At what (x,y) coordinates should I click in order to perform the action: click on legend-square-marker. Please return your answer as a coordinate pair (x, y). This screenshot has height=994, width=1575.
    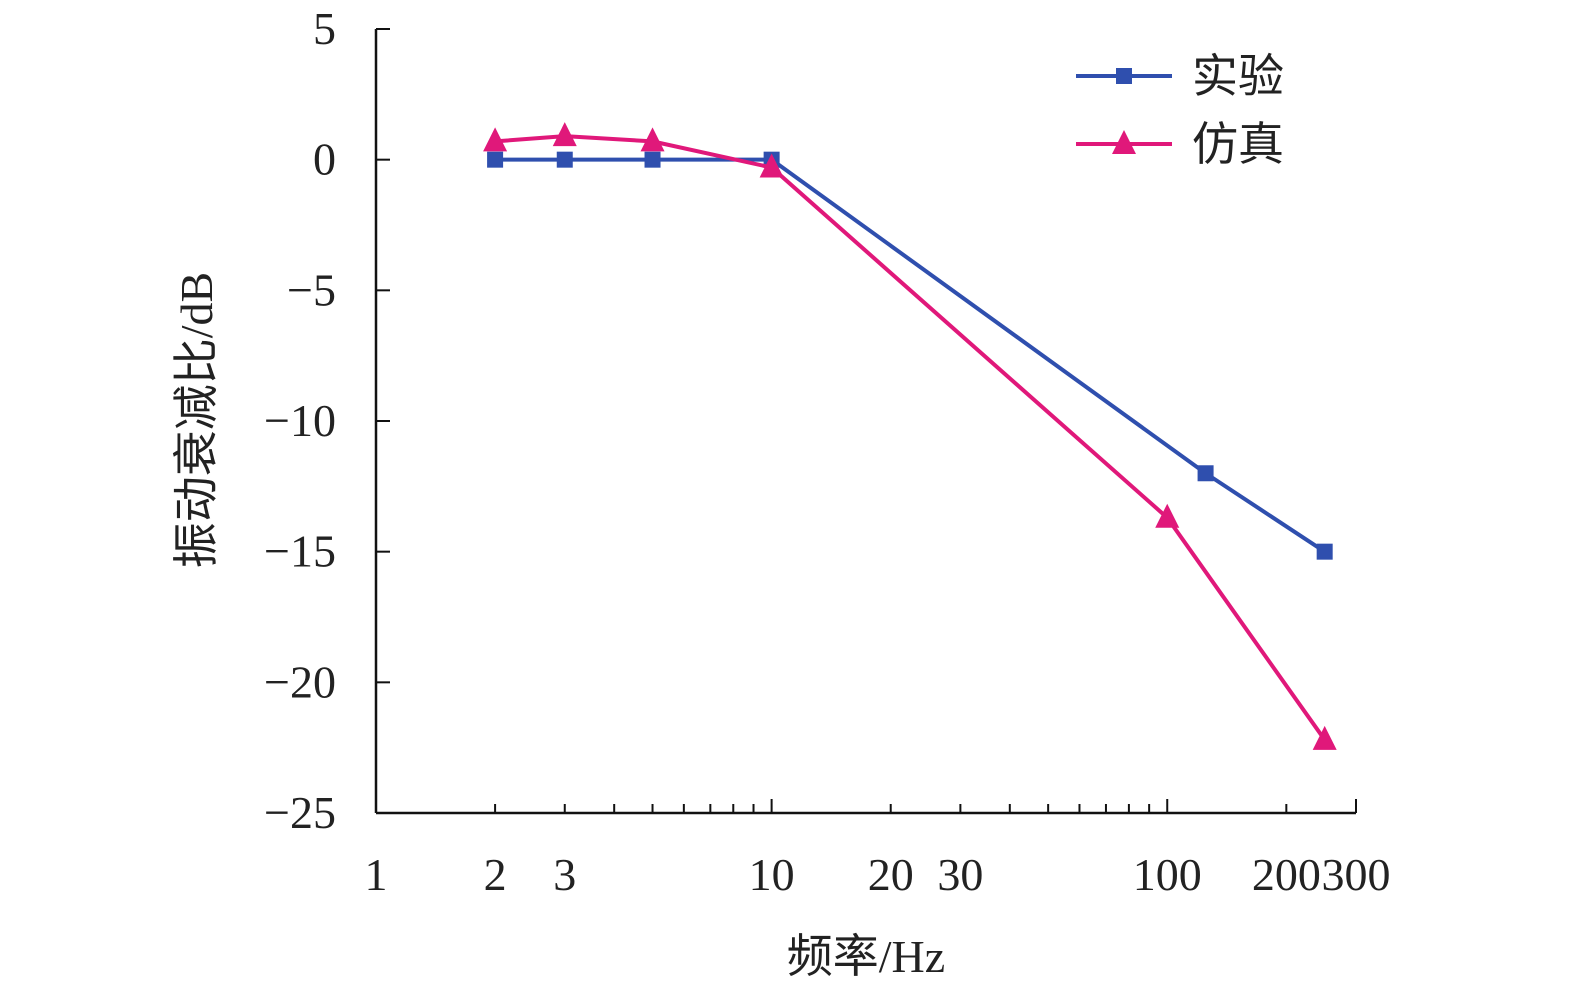
    Looking at the image, I should click on (1124, 76).